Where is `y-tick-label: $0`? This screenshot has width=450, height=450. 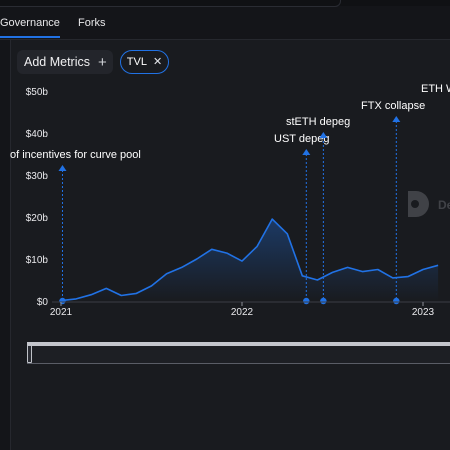
y-tick-label: $0 is located at coordinates (43, 302).